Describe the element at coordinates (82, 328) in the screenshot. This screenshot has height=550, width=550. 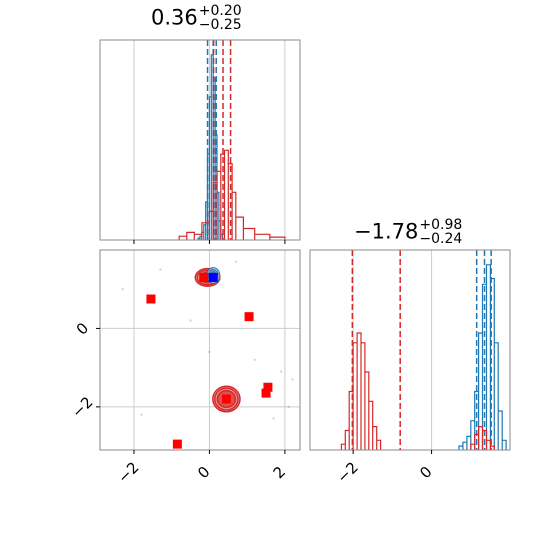
I see `joint-ytick-label: 0` at that location.